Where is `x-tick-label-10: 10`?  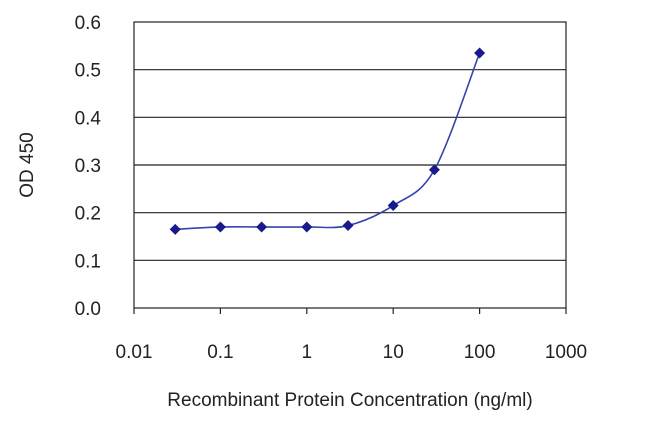 x-tick-label-10: 10 is located at coordinates (393, 352).